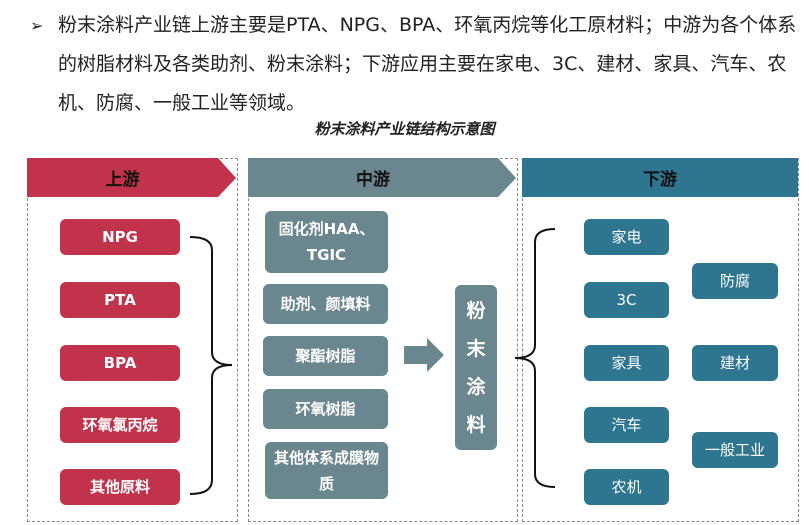 The height and width of the screenshot is (525, 809). What do you see at coordinates (211, 365) in the screenshot?
I see `upstream-bracket` at bounding box center [211, 365].